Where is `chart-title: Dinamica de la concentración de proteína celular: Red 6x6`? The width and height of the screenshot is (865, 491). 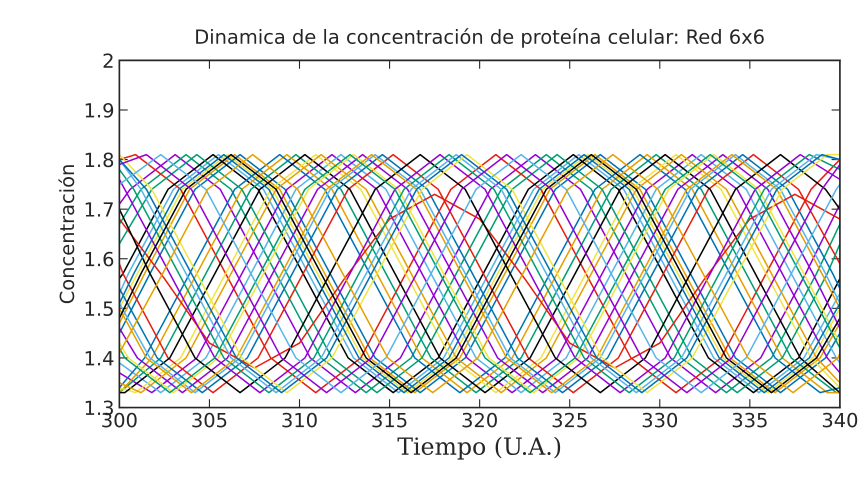
chart-title: Dinamica de la concentración de proteína celular: Red 6x6 is located at coordinates (480, 38).